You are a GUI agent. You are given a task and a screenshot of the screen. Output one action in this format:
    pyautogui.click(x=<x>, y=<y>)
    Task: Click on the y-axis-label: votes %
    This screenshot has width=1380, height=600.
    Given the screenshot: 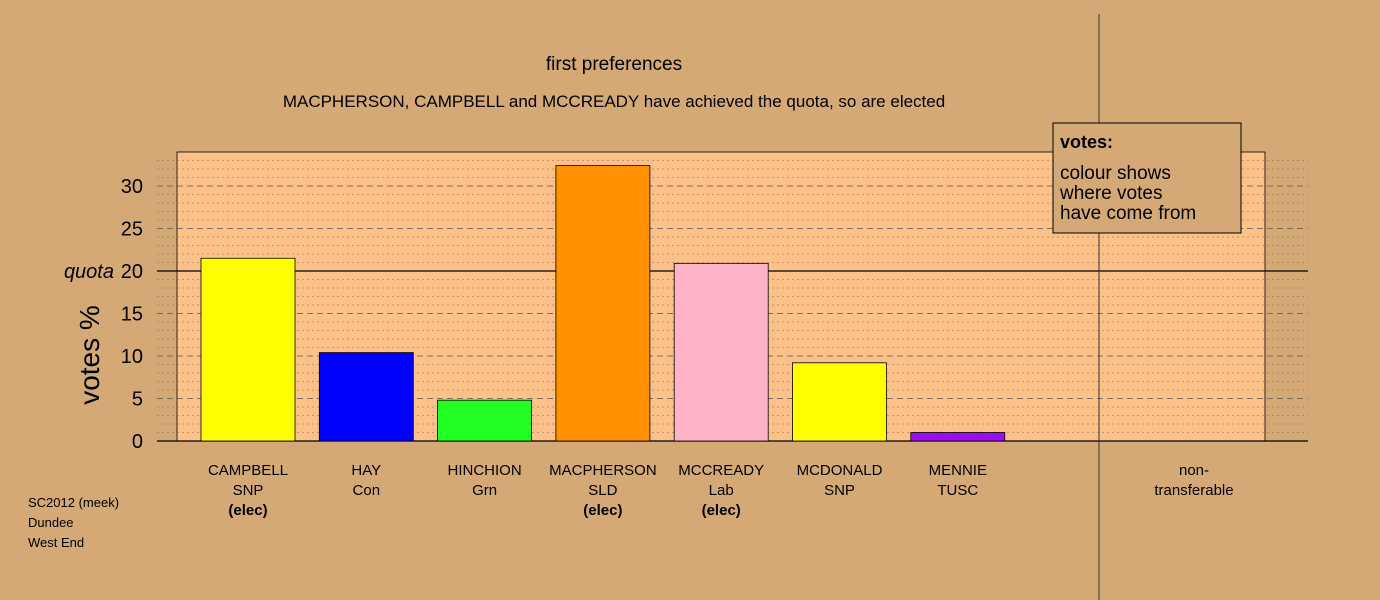 What is the action you would take?
    pyautogui.click(x=89, y=355)
    